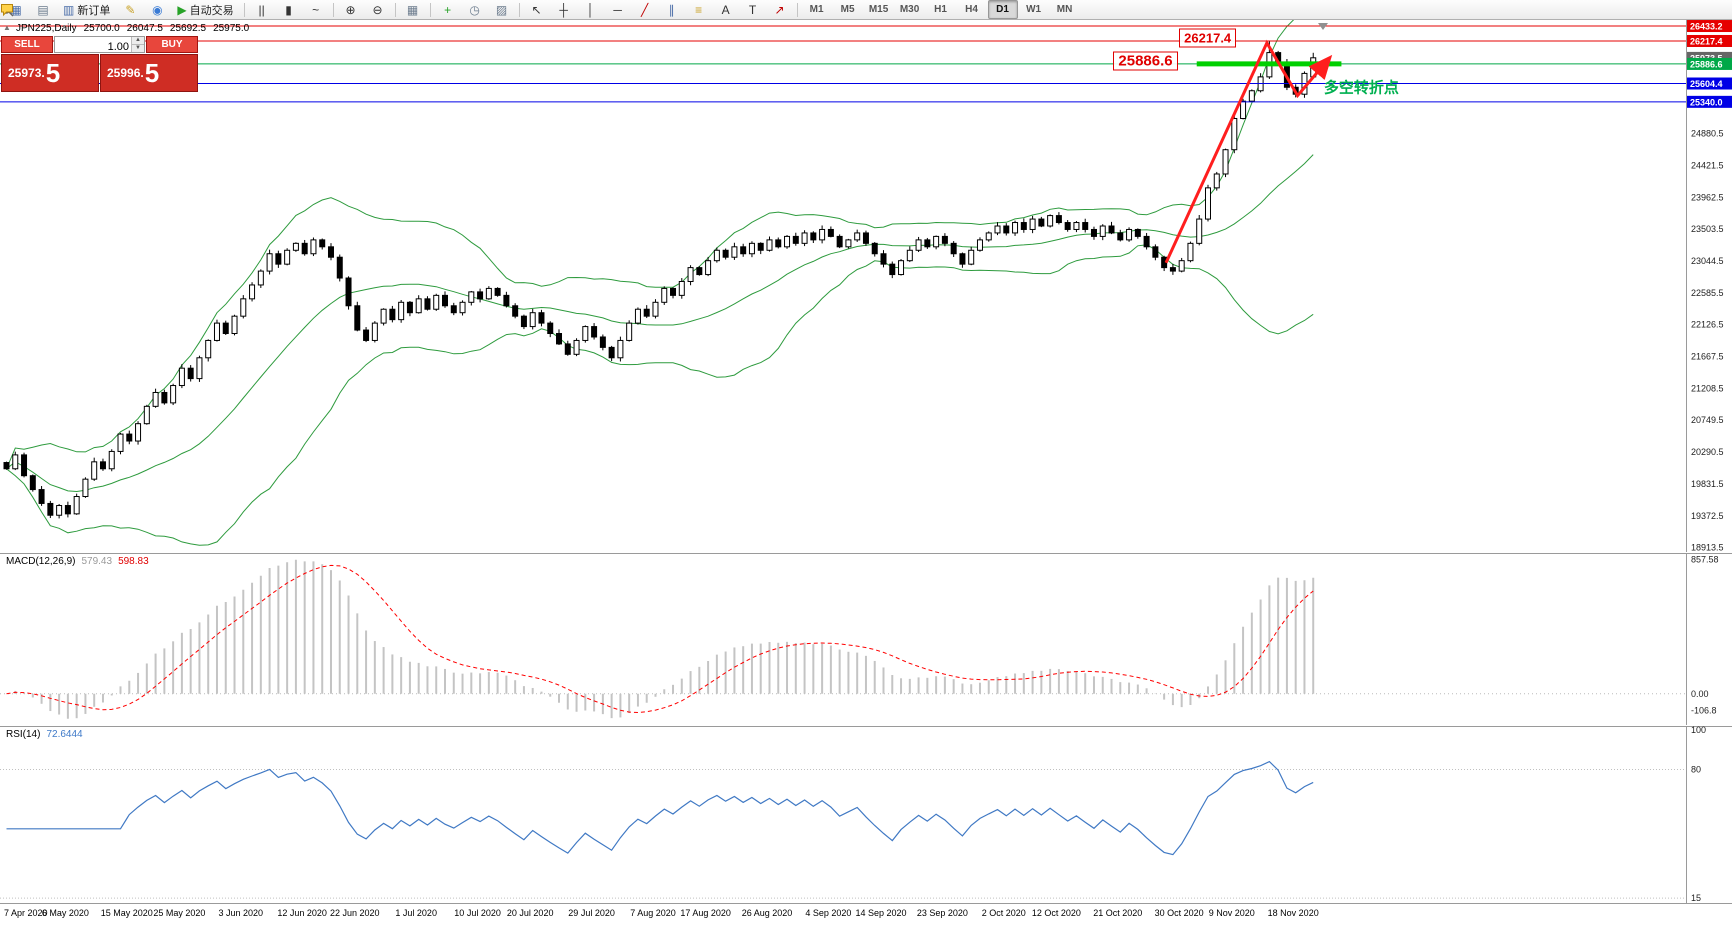  Describe the element at coordinates (1696, 898) in the screenshot. I see `svg-text: 15` at that location.